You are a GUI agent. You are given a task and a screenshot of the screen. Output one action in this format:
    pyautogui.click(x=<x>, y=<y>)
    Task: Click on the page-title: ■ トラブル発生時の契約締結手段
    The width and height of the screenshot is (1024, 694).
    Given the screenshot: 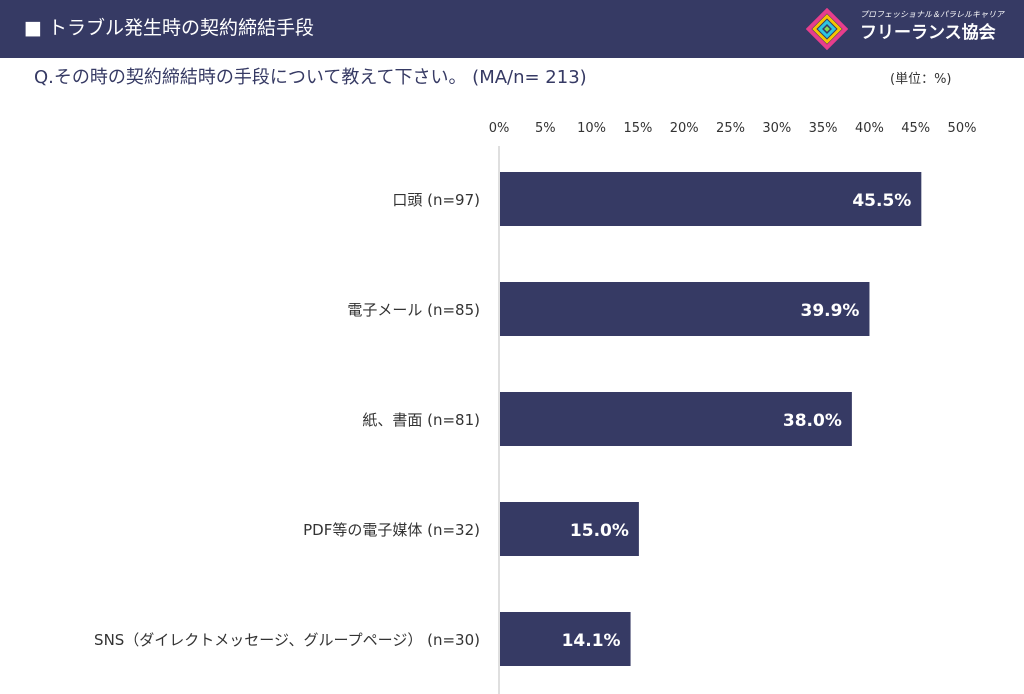 What is the action you would take?
    pyautogui.click(x=169, y=28)
    